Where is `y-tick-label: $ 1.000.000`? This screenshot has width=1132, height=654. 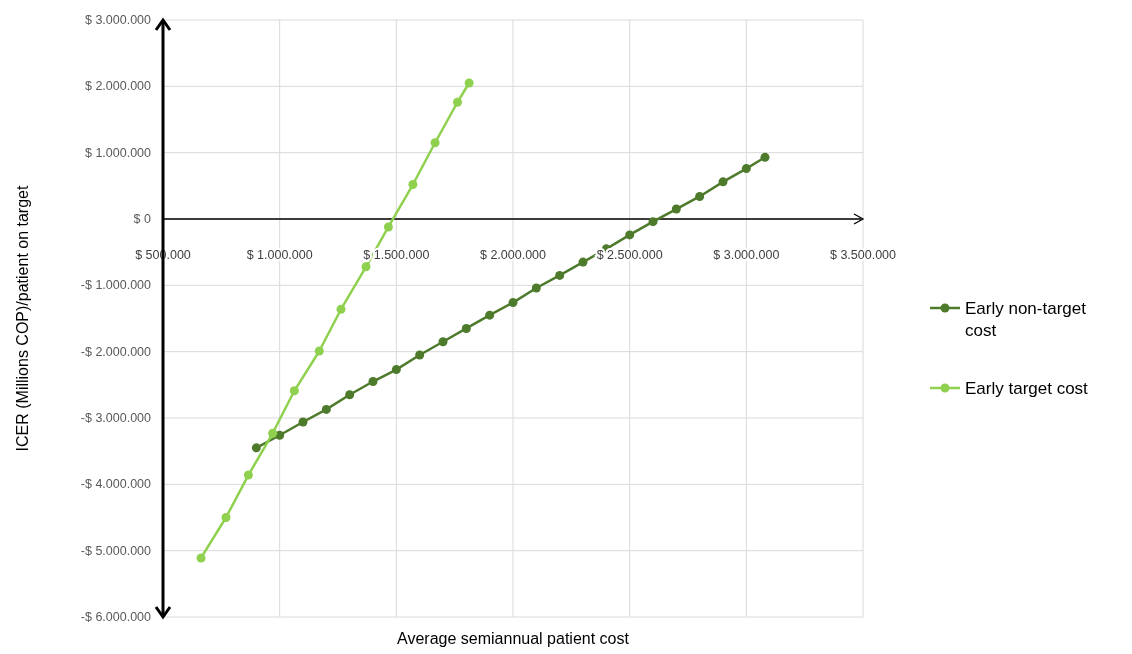 y-tick-label: $ 1.000.000 is located at coordinates (118, 152).